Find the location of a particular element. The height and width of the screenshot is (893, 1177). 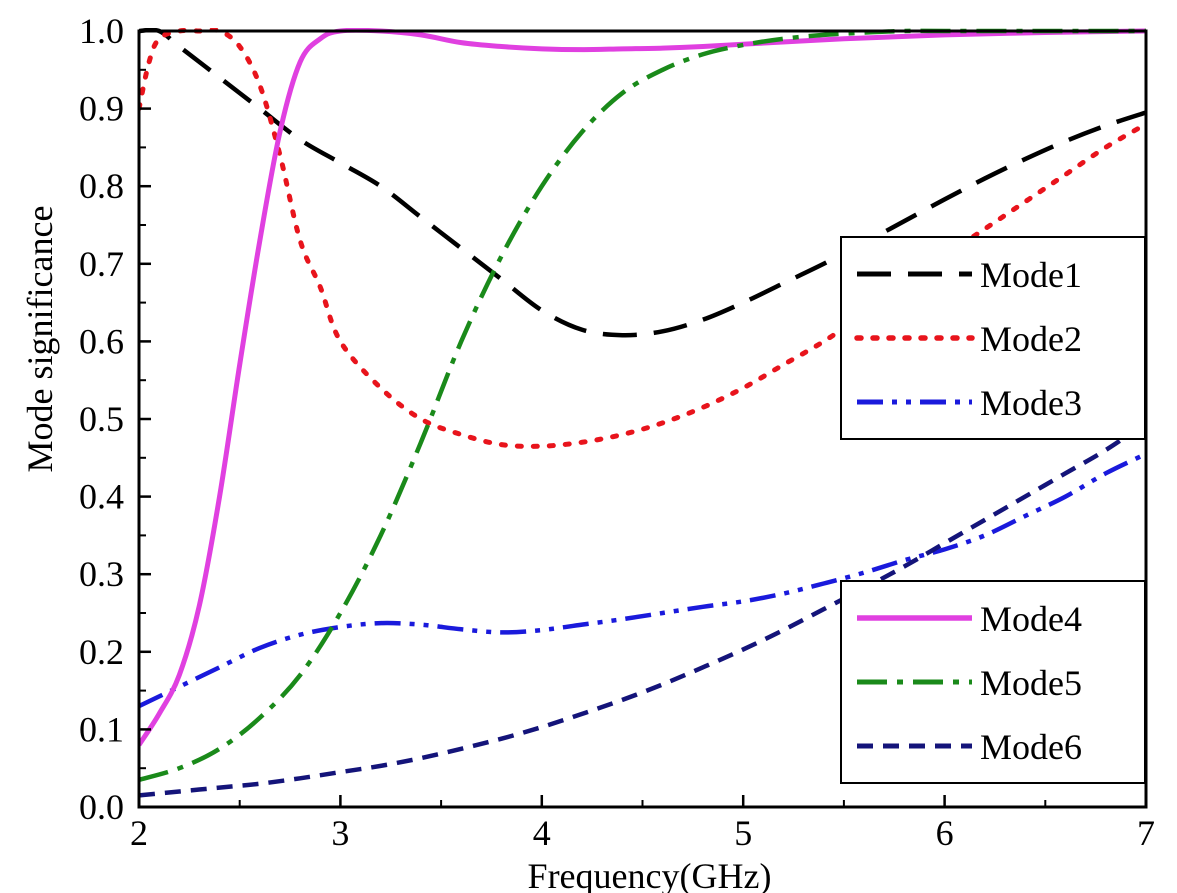

legend-box-1: Mode1 Mode2 Mode3 is located at coordinates (993, 338).